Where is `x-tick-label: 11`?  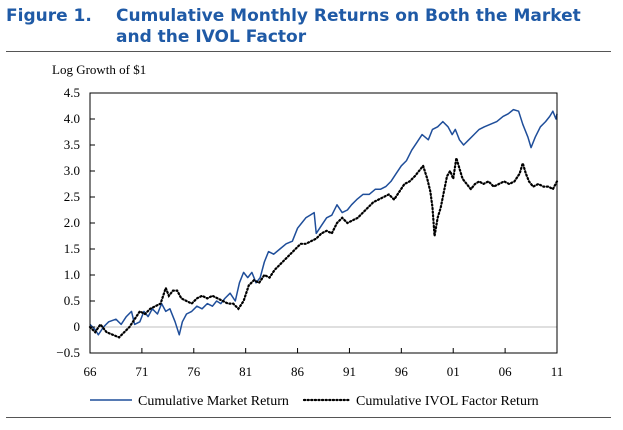 x-tick-label: 11 is located at coordinates (557, 371).